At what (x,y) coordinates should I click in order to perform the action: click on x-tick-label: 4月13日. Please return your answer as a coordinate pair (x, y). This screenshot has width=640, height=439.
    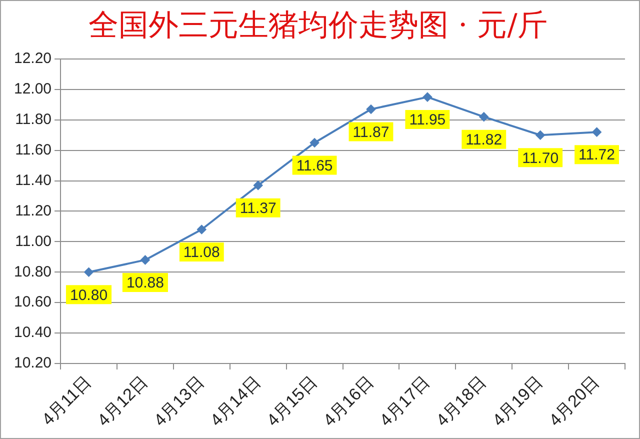
    Looking at the image, I should click on (179, 401).